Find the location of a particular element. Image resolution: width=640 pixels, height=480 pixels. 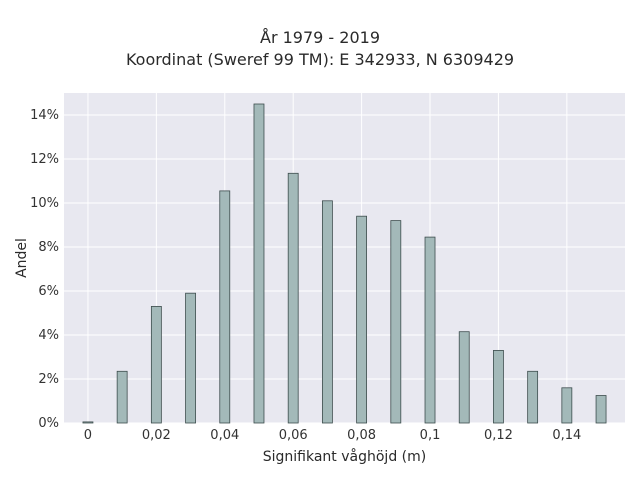

y-tick-label: 12% is located at coordinates (44, 159).